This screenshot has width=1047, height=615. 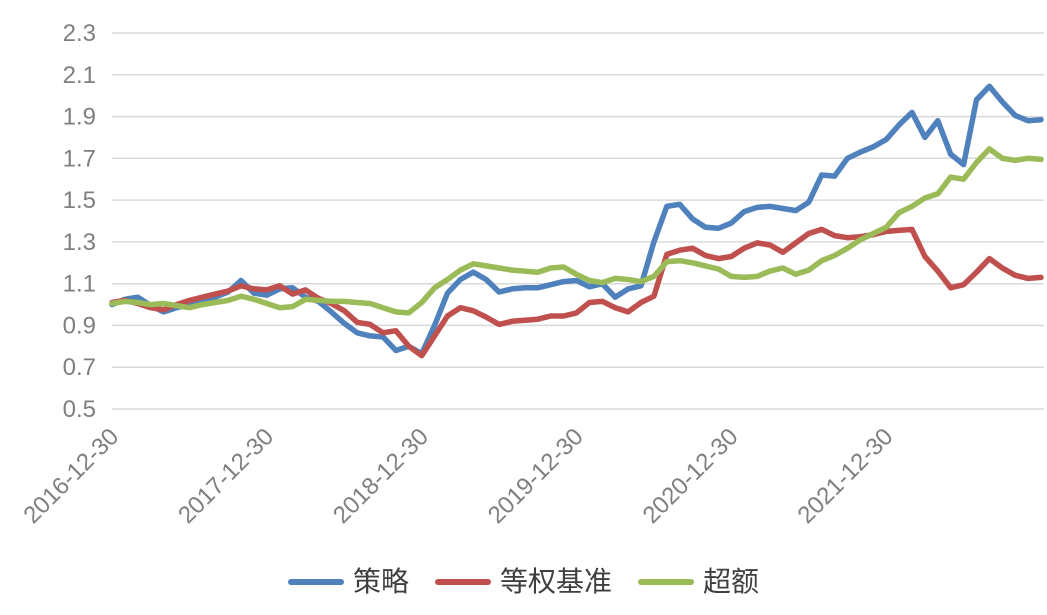 I want to click on legend-label-benchmark: 等权基准, so click(x=555, y=581).